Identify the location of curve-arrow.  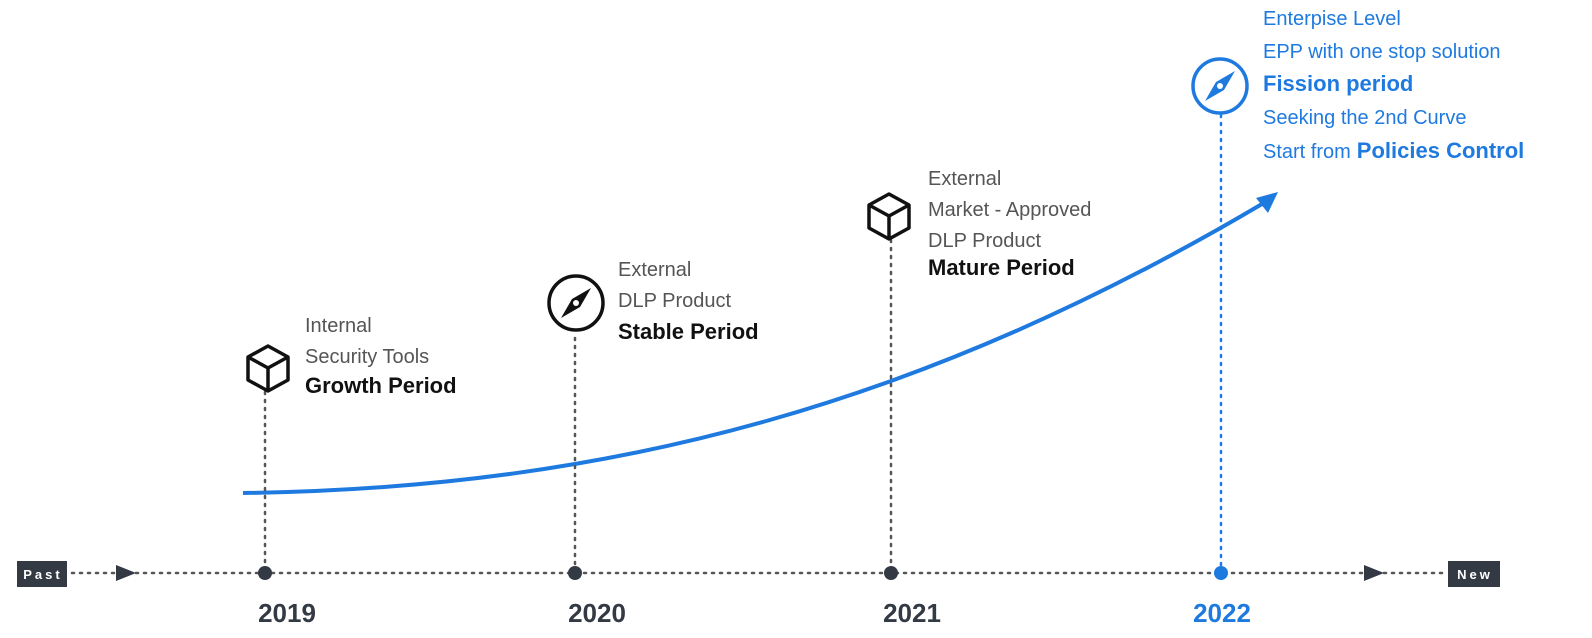
(1267, 202).